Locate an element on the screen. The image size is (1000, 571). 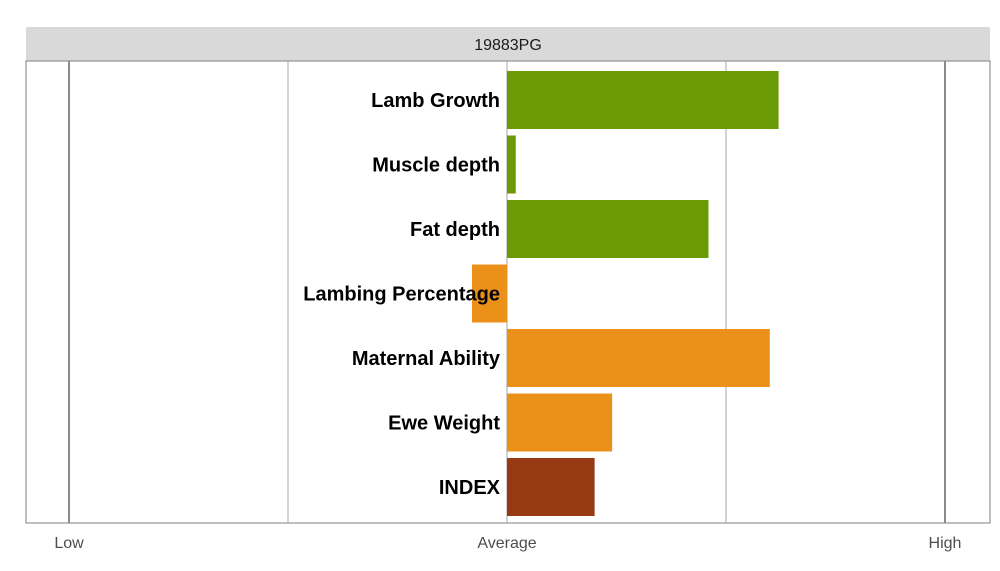
category-label: Ewe Weight is located at coordinates (444, 424).